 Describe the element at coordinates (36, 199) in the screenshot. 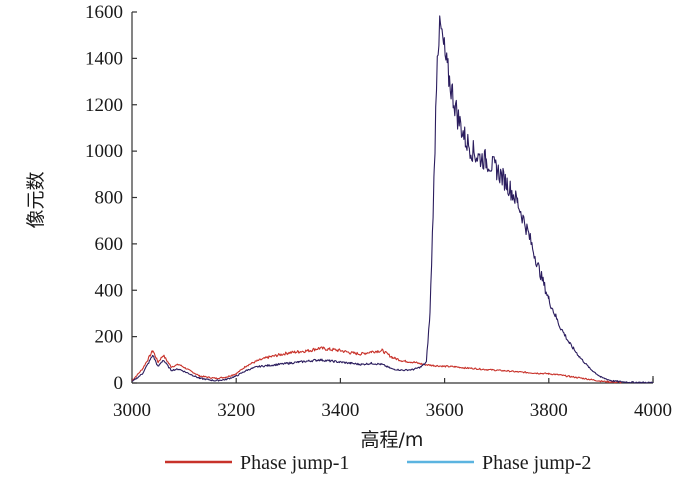

I see `y-axis-title: 像元数` at that location.